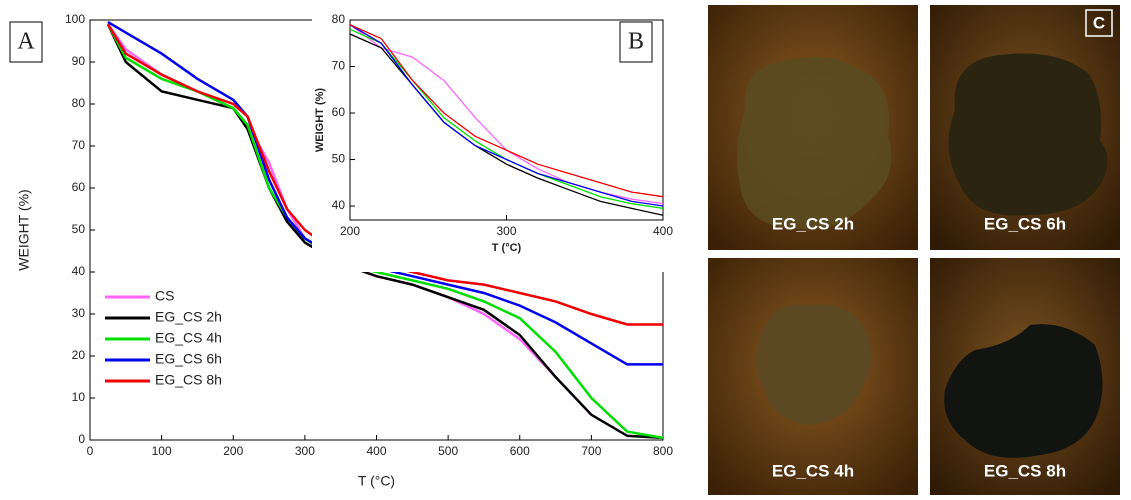 This screenshot has width=1131, height=500. Describe the element at coordinates (188, 338) in the screenshot. I see `legend-label: EG_CS 4h` at that location.